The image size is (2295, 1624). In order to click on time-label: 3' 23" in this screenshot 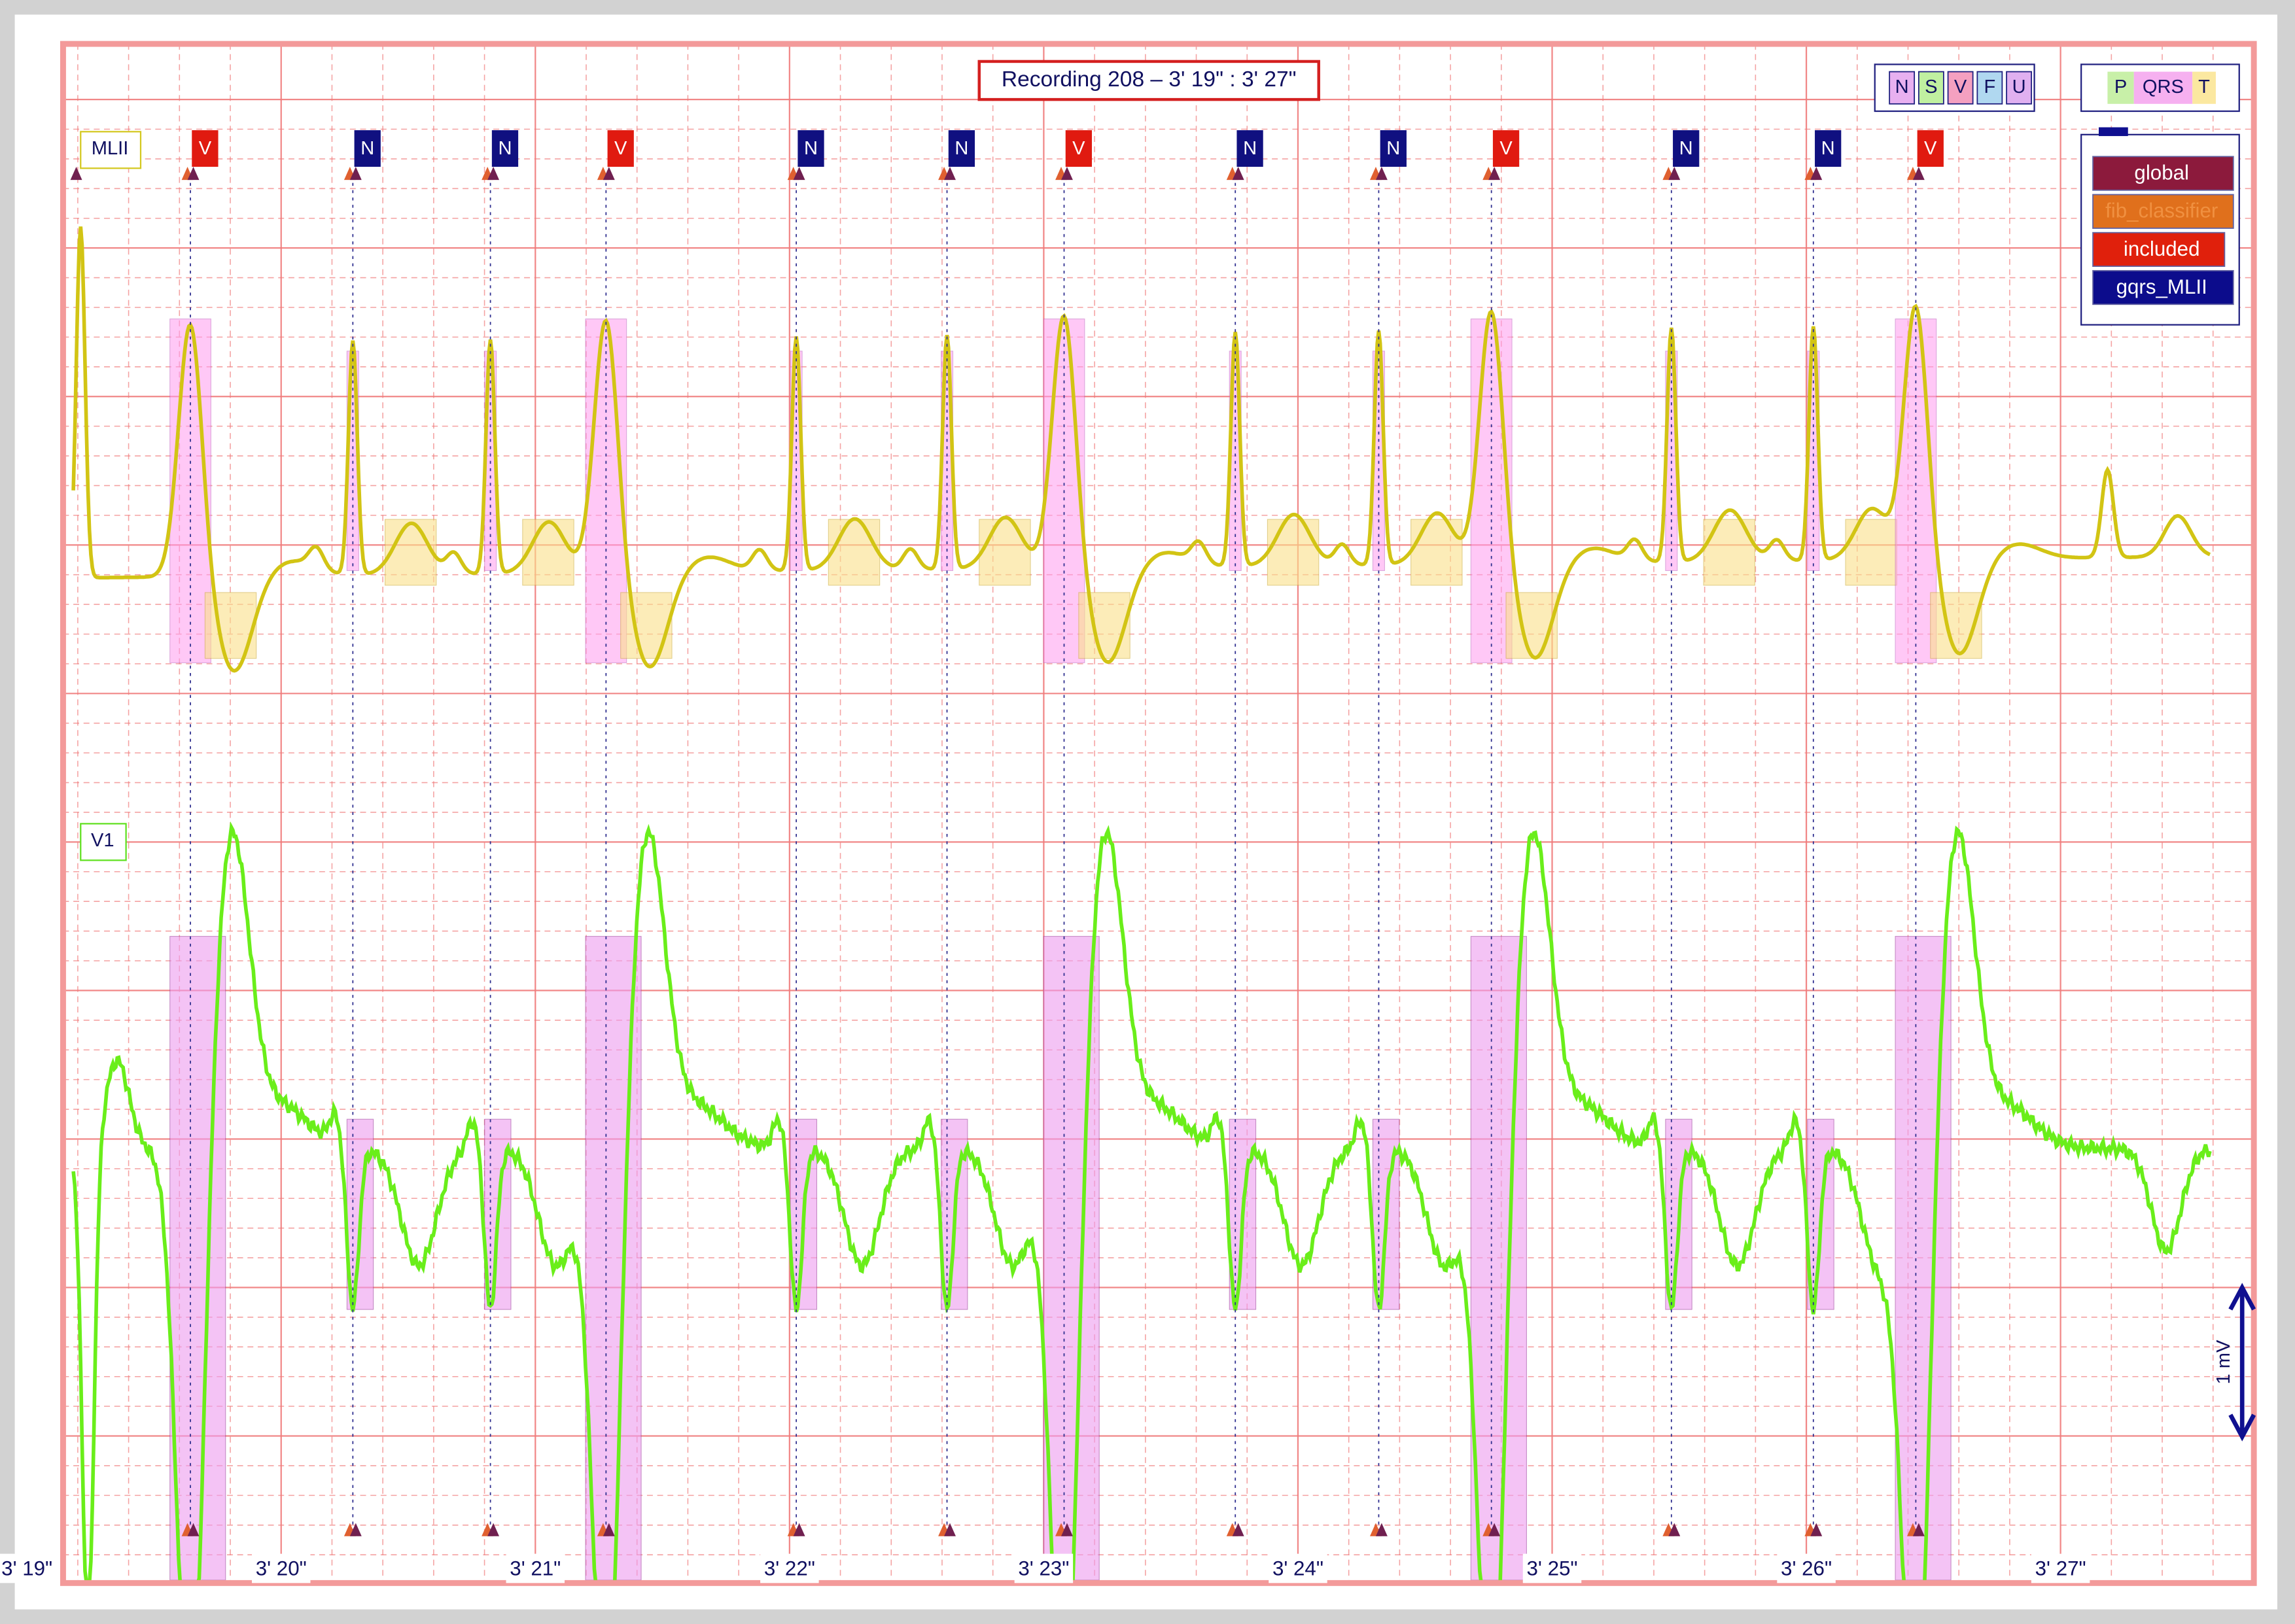, I will do `click(1043, 1568)`.